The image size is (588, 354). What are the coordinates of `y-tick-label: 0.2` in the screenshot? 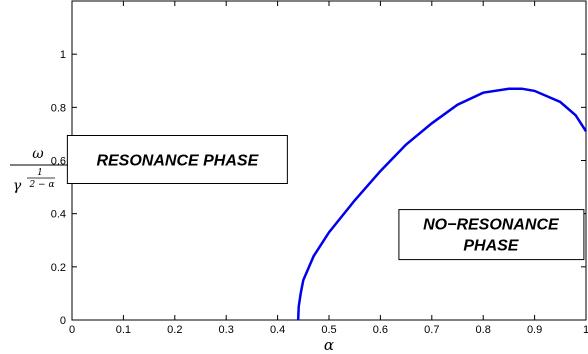 It's located at (58, 268).